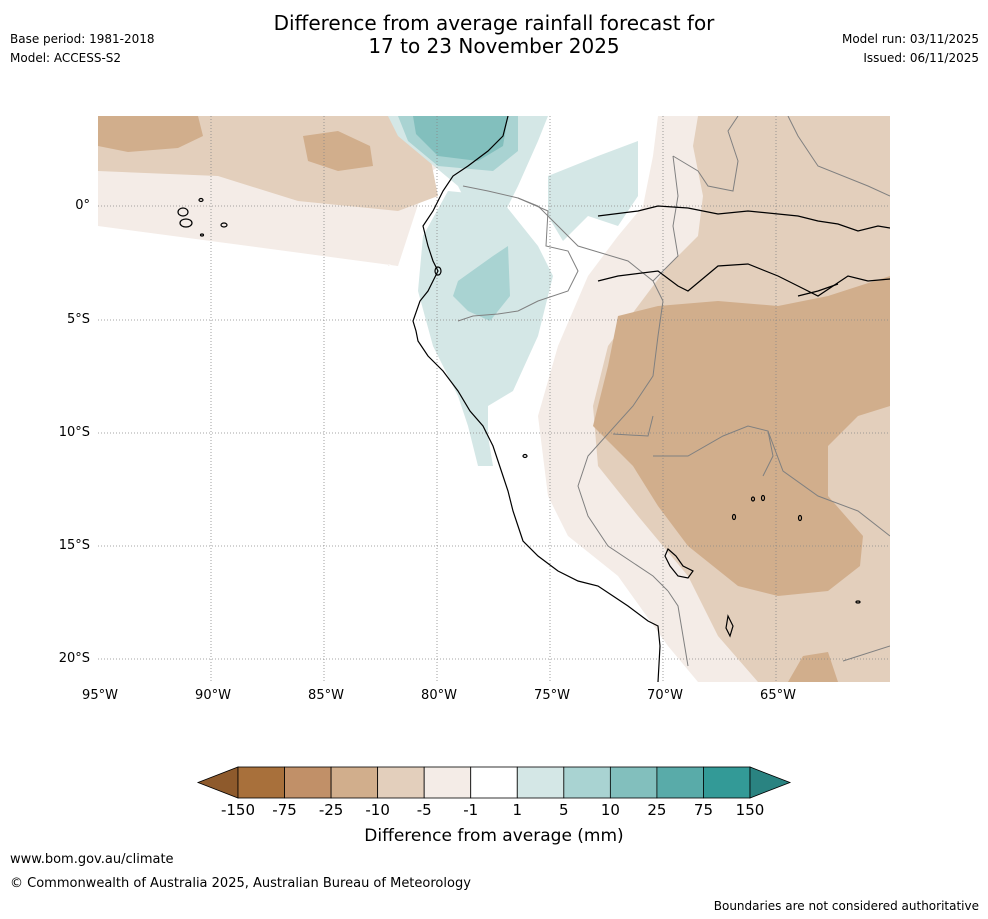 This screenshot has height=919, width=988. I want to click on colorbar, so click(494, 782).